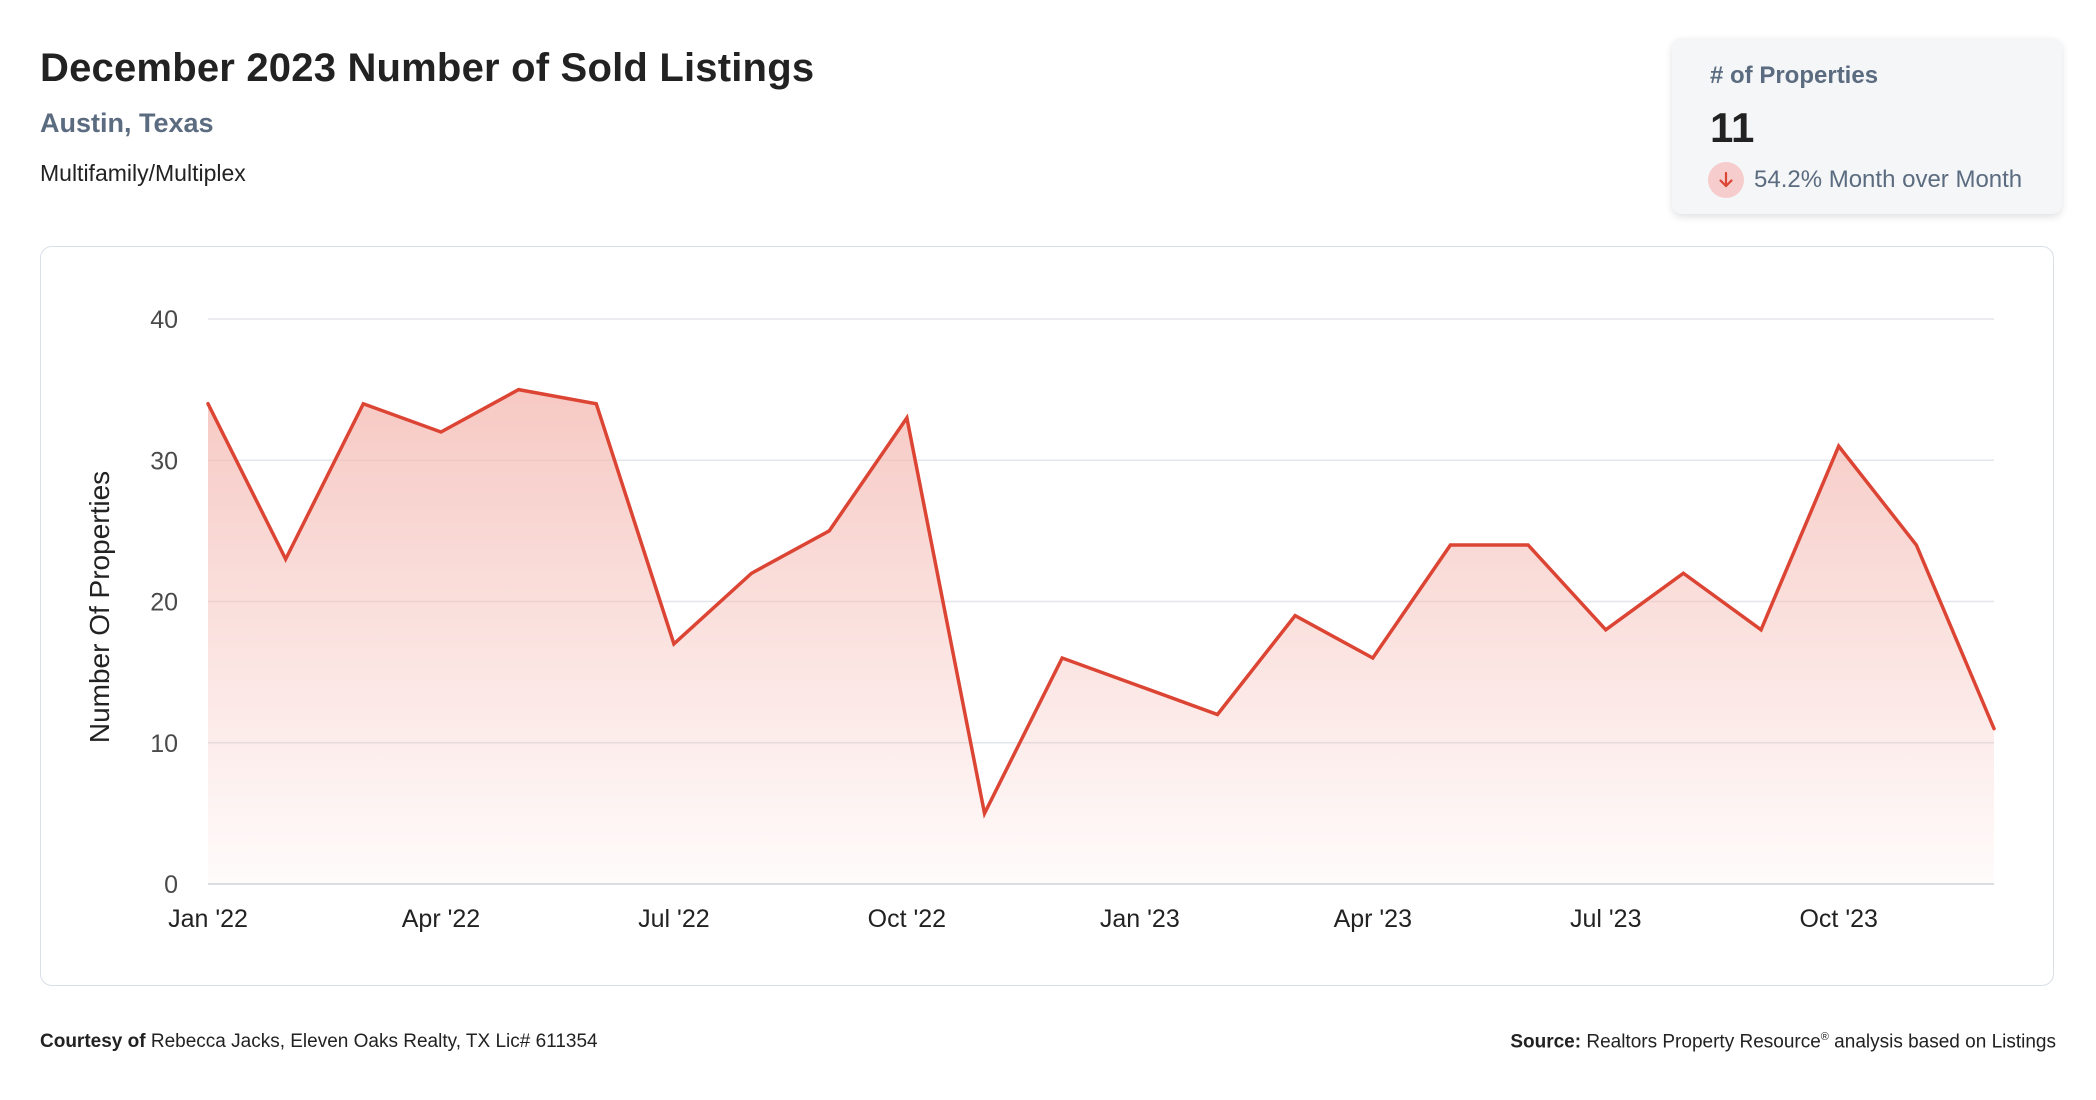  What do you see at coordinates (143, 173) in the screenshot?
I see `property-type-label: Multifamily/Multiplex` at bounding box center [143, 173].